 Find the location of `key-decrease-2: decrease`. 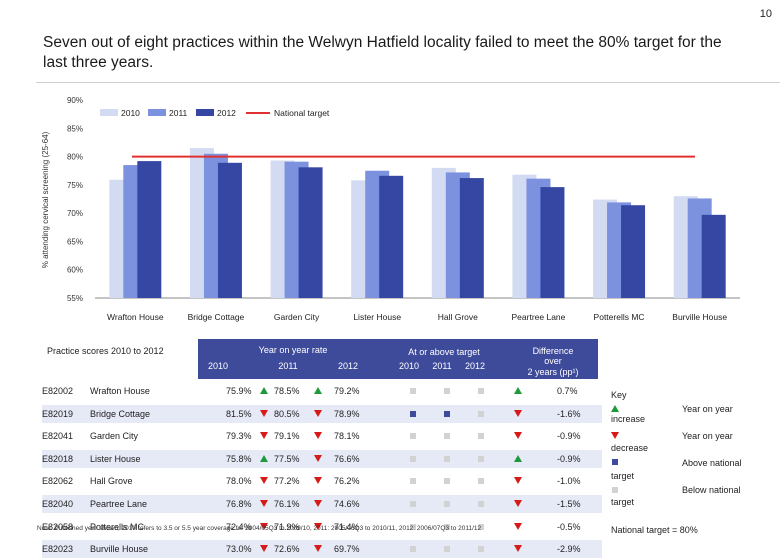

key-decrease-2: decrease is located at coordinates (630, 448).